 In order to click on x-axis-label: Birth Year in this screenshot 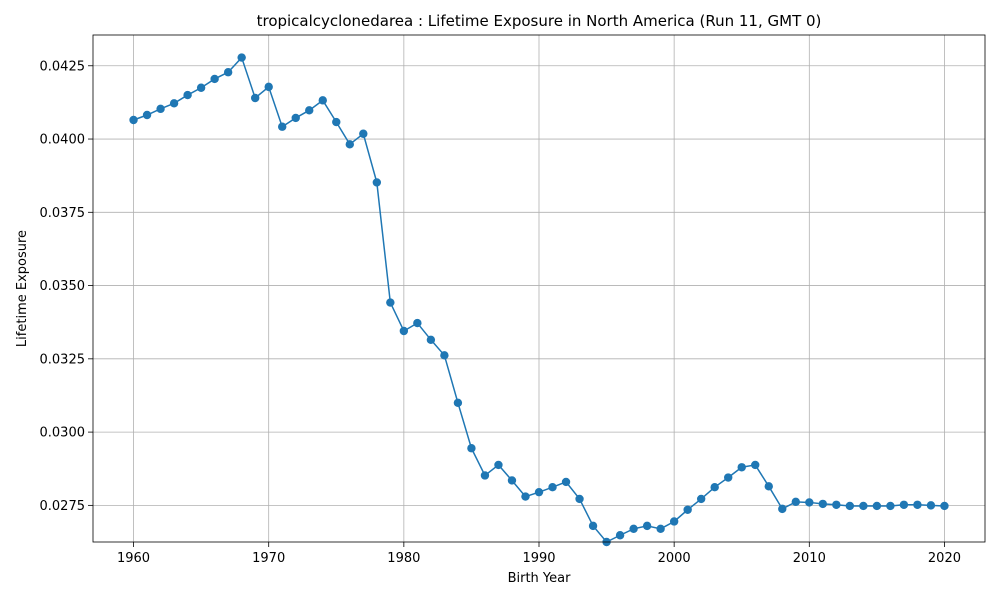, I will do `click(540, 578)`.